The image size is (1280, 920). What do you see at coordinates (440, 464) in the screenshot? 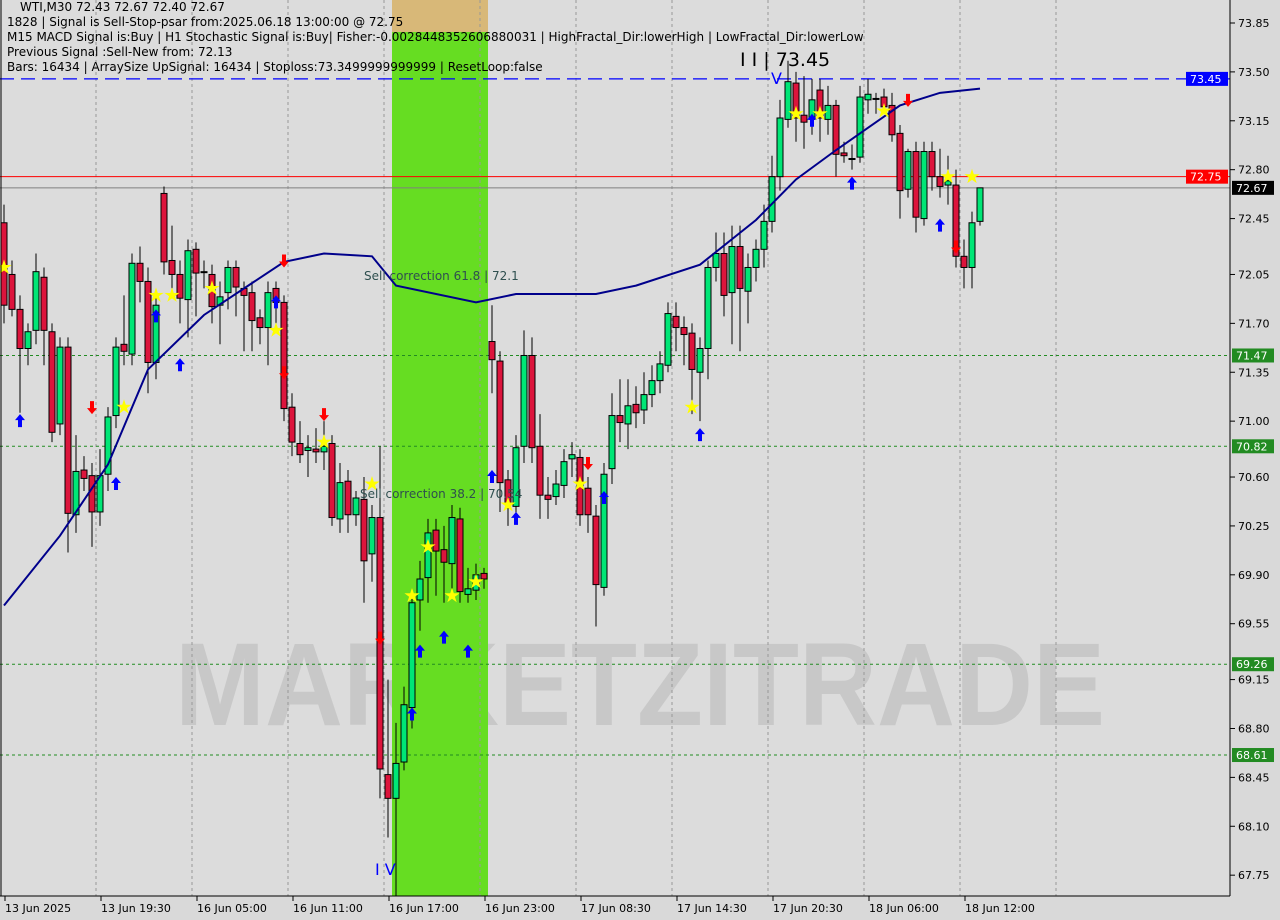
I see `highlight-zone` at bounding box center [440, 464].